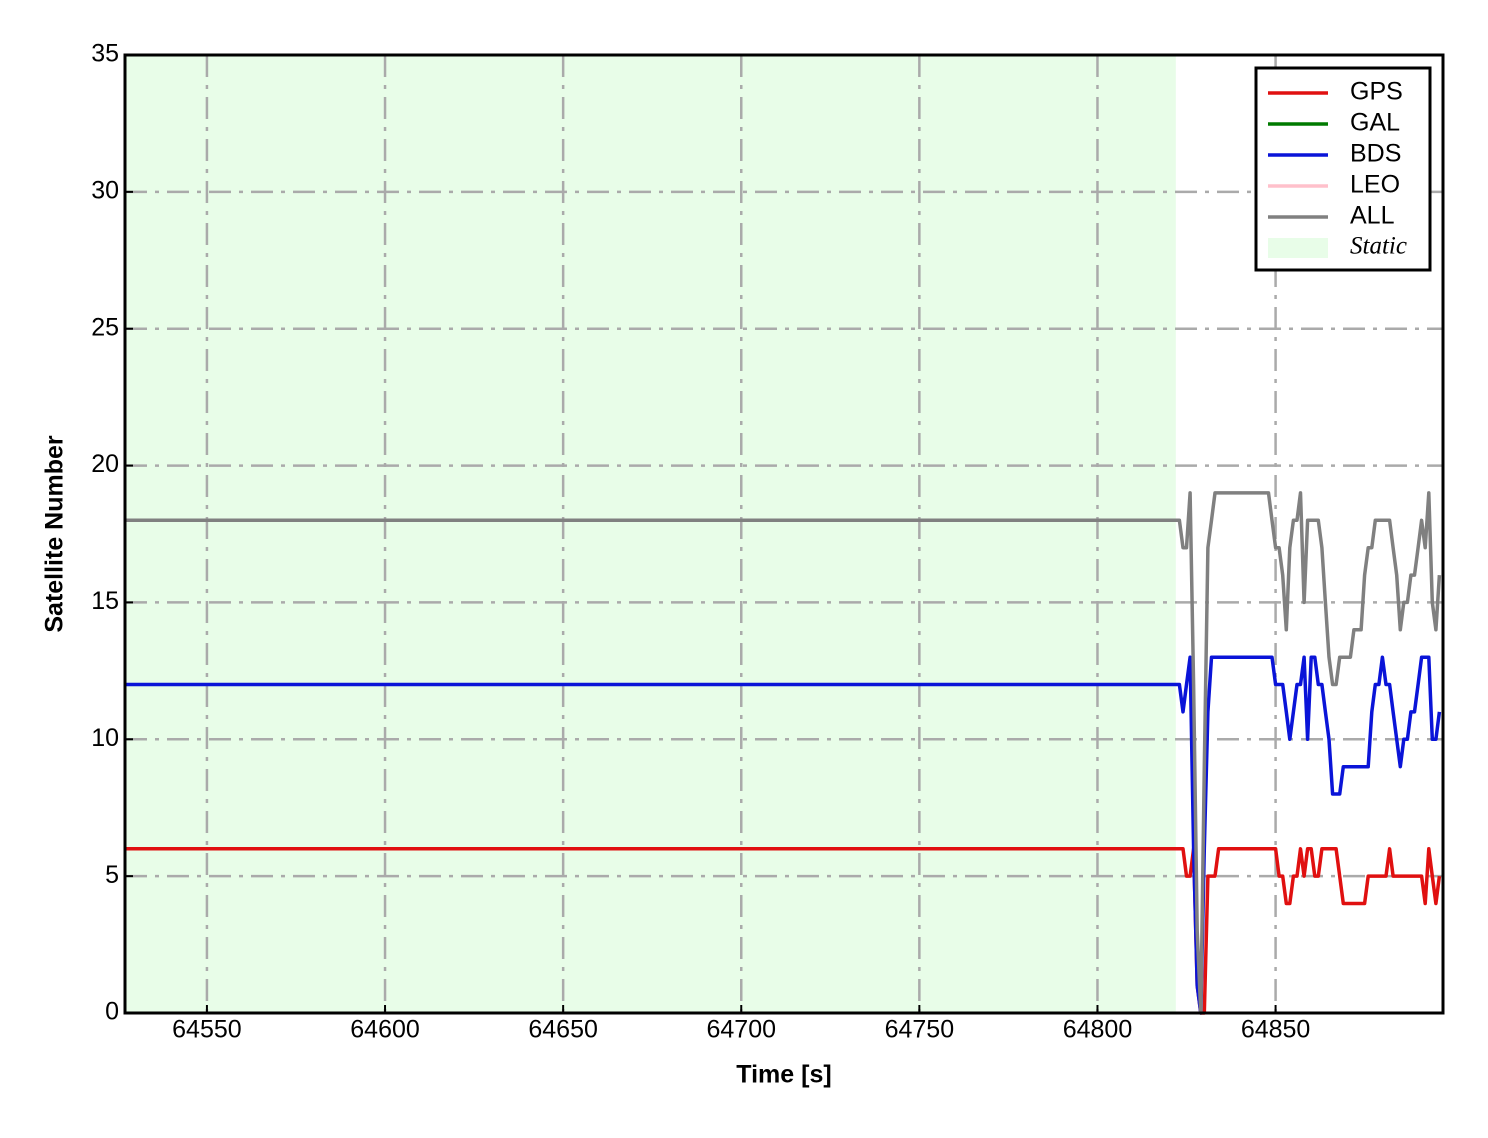 The image size is (1488, 1138). I want to click on y-tick-label: 30, so click(105, 190).